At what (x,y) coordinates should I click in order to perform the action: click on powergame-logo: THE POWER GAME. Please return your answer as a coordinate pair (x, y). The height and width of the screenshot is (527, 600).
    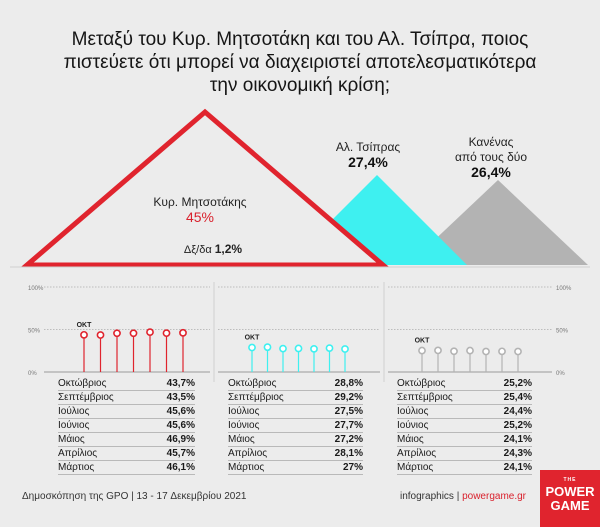
    Looking at the image, I should click on (570, 498).